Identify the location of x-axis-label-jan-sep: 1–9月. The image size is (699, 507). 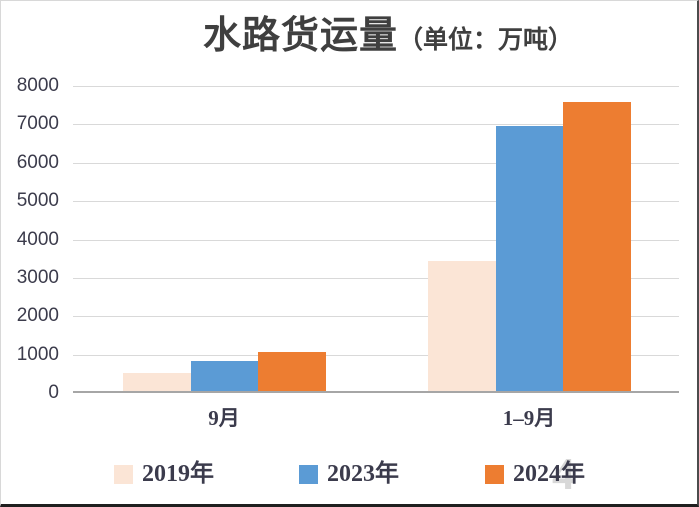
(529, 418).